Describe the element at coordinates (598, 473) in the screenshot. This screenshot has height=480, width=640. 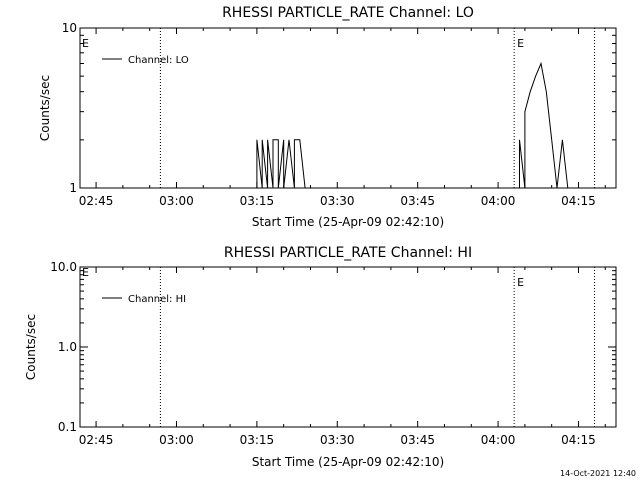
I see `footer-timestamp: 14-Oct-2021 12:40` at that location.